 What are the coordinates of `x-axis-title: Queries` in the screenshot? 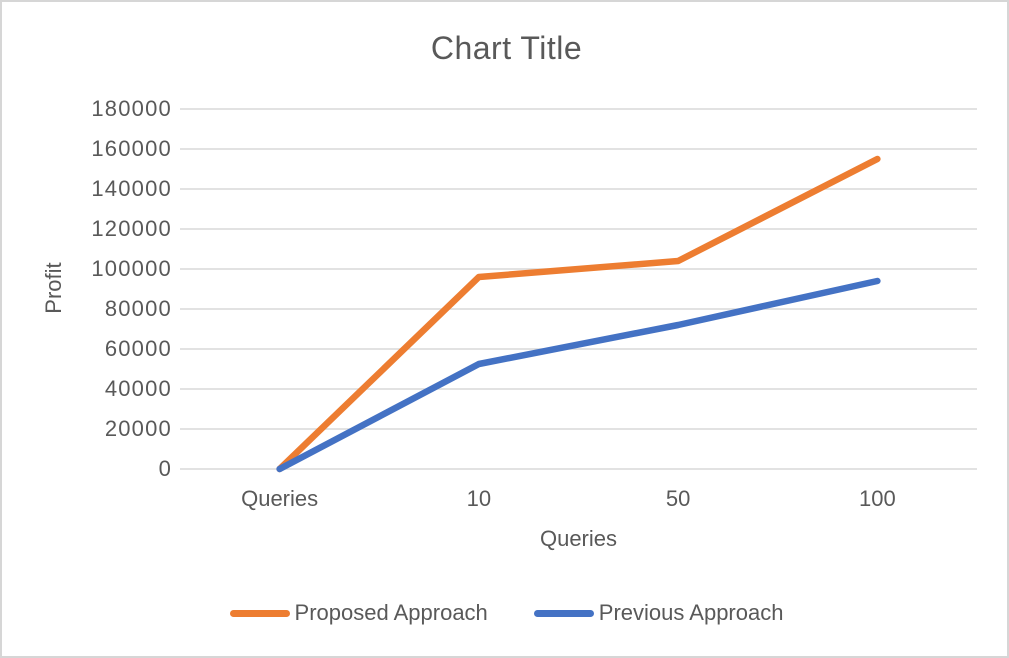 It's located at (578, 538).